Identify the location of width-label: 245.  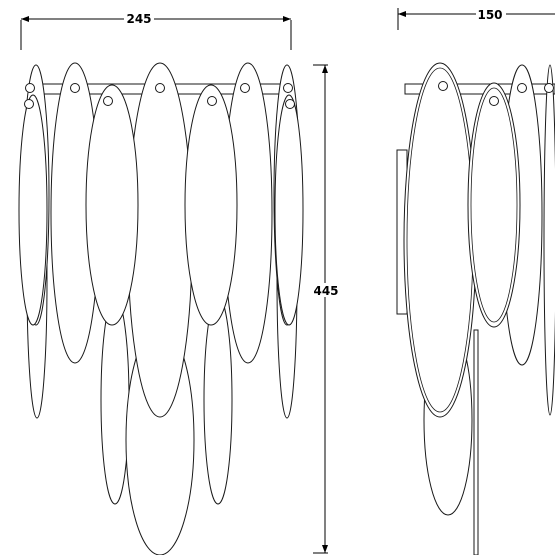
(138, 19).